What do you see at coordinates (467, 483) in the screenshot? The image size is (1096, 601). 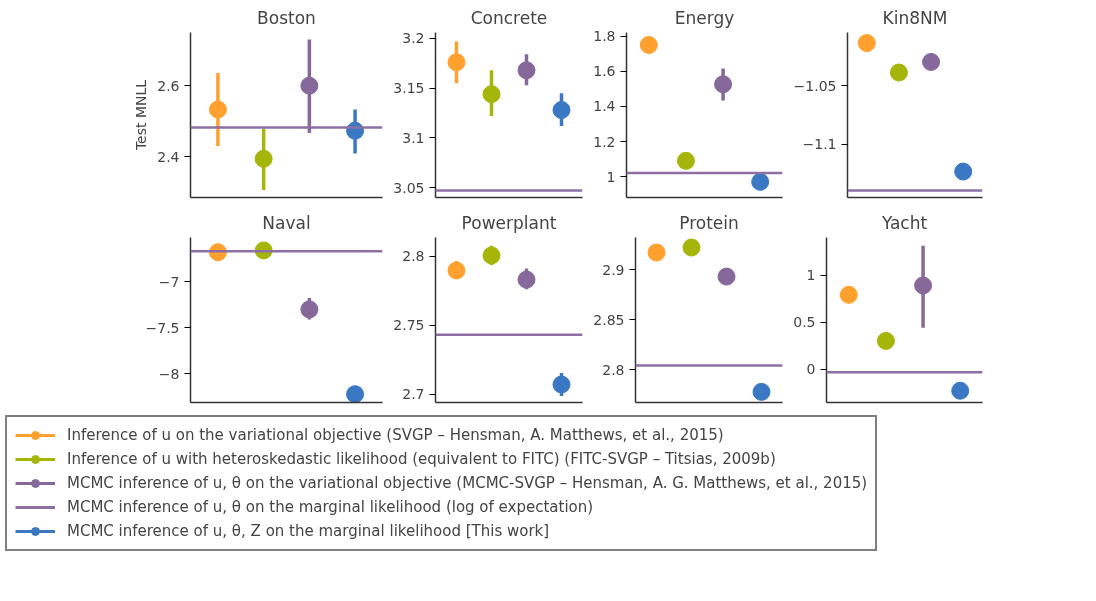 I see `legend-label: MCMC inference of u, θ on the variational objective (MCMC-SVGP – Hensman, A. G. Matthews, et al., 2015)` at bounding box center [467, 483].